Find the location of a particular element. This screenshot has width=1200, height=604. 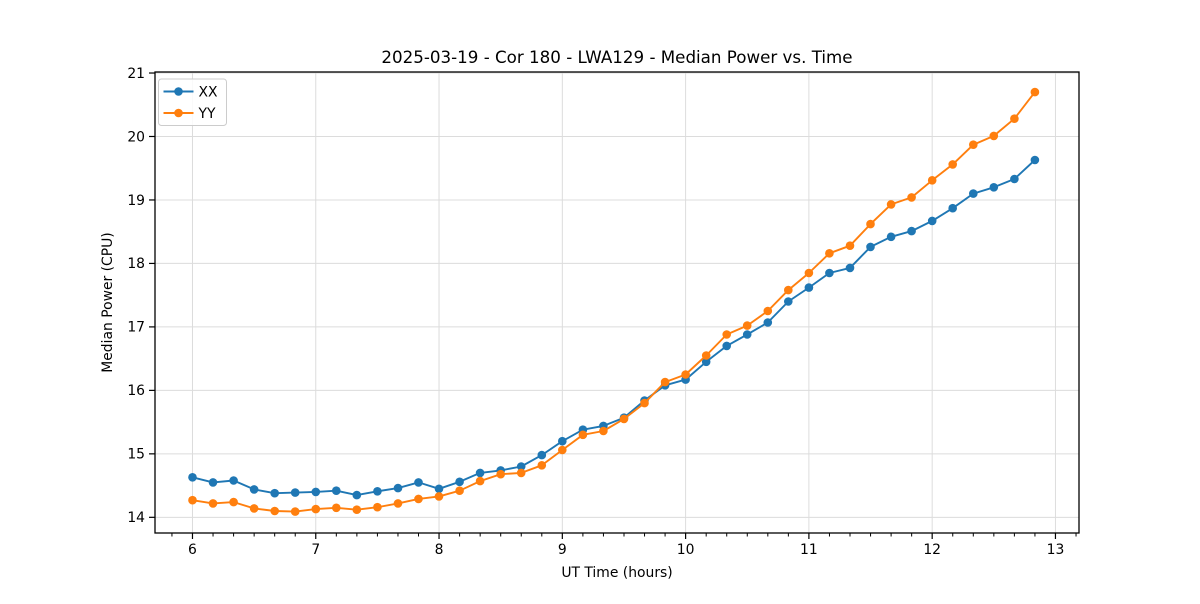

y-tick-label: 21 is located at coordinates (136, 74).